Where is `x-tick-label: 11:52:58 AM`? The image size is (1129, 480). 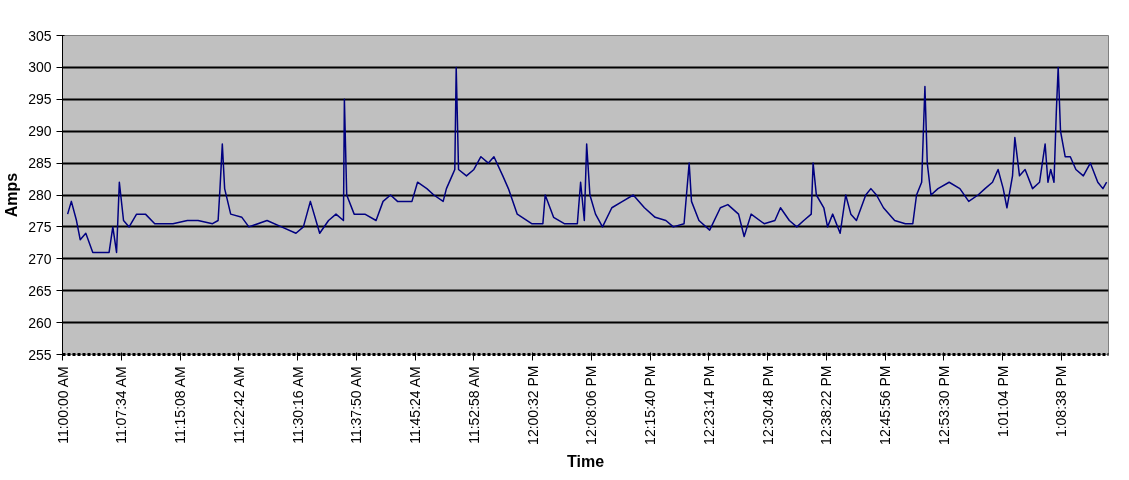
x-tick-label: 11:52:58 AM is located at coordinates (473, 405).